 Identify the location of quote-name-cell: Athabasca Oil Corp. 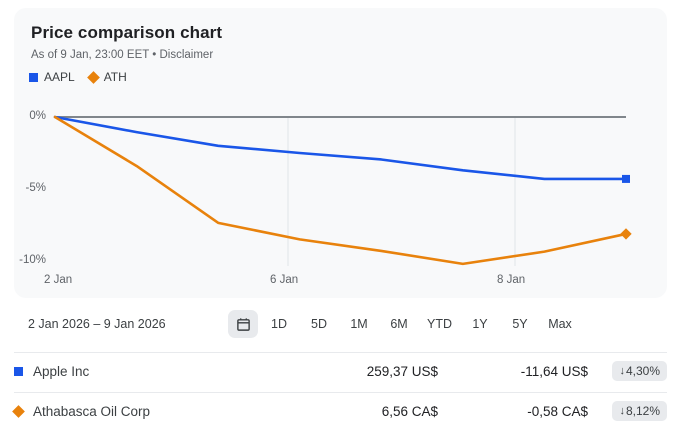
(339, 411).